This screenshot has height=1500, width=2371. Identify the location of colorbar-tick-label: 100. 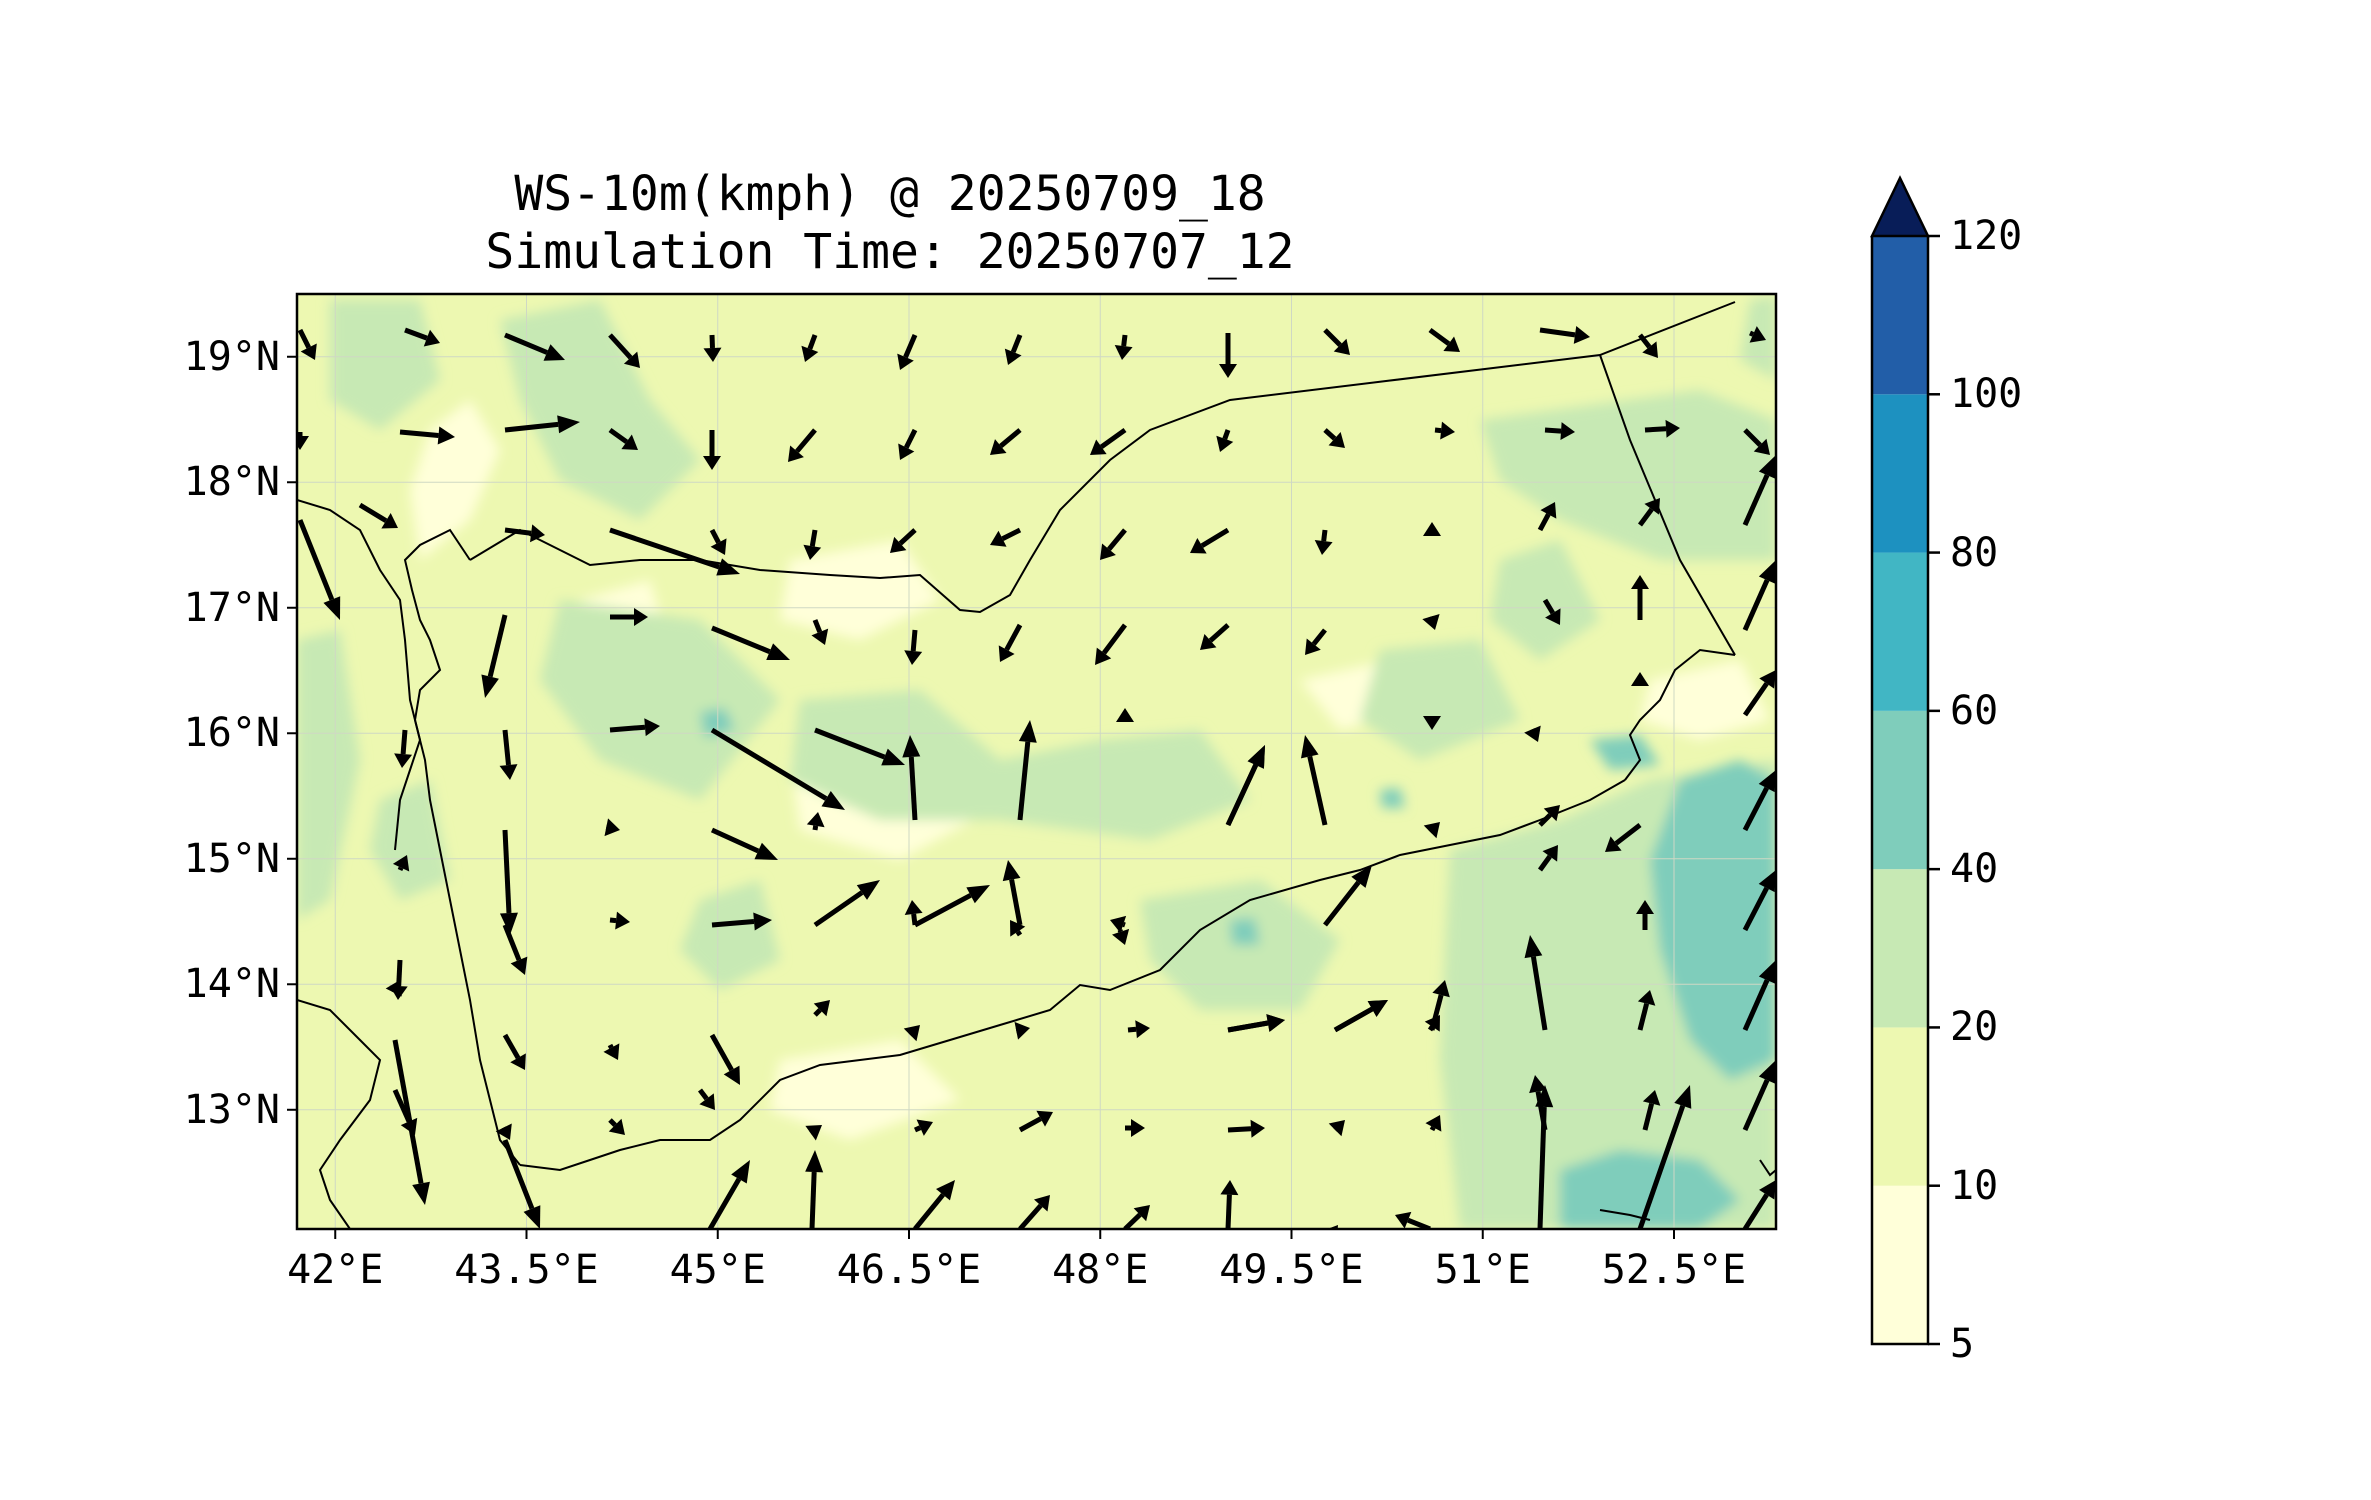
(1986, 394).